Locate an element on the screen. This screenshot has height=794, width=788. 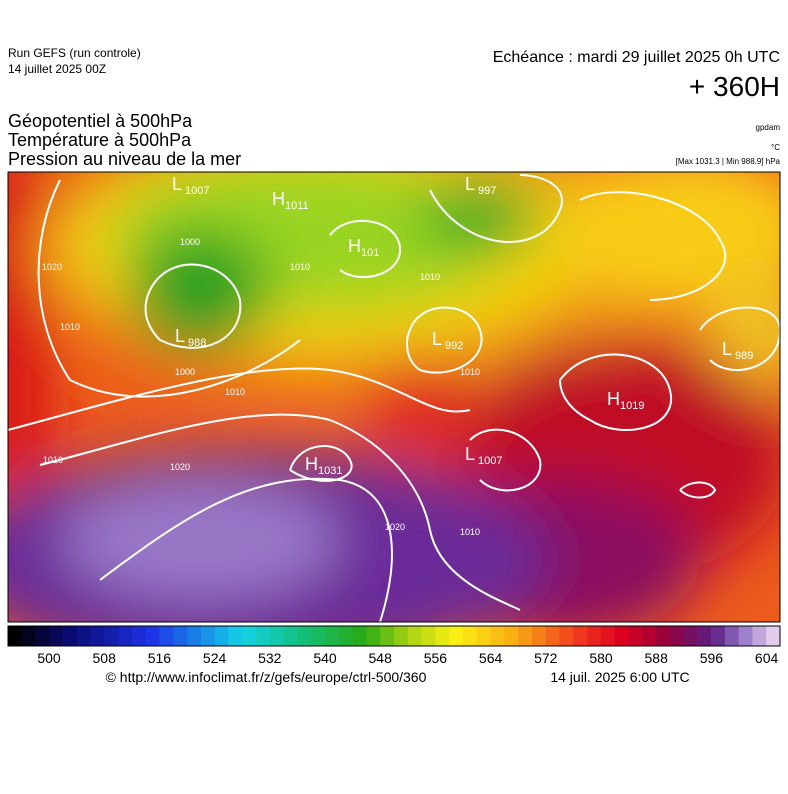
valid-time: Echéance : mardi 29 juillet 2025 0h UTC is located at coordinates (636, 57).